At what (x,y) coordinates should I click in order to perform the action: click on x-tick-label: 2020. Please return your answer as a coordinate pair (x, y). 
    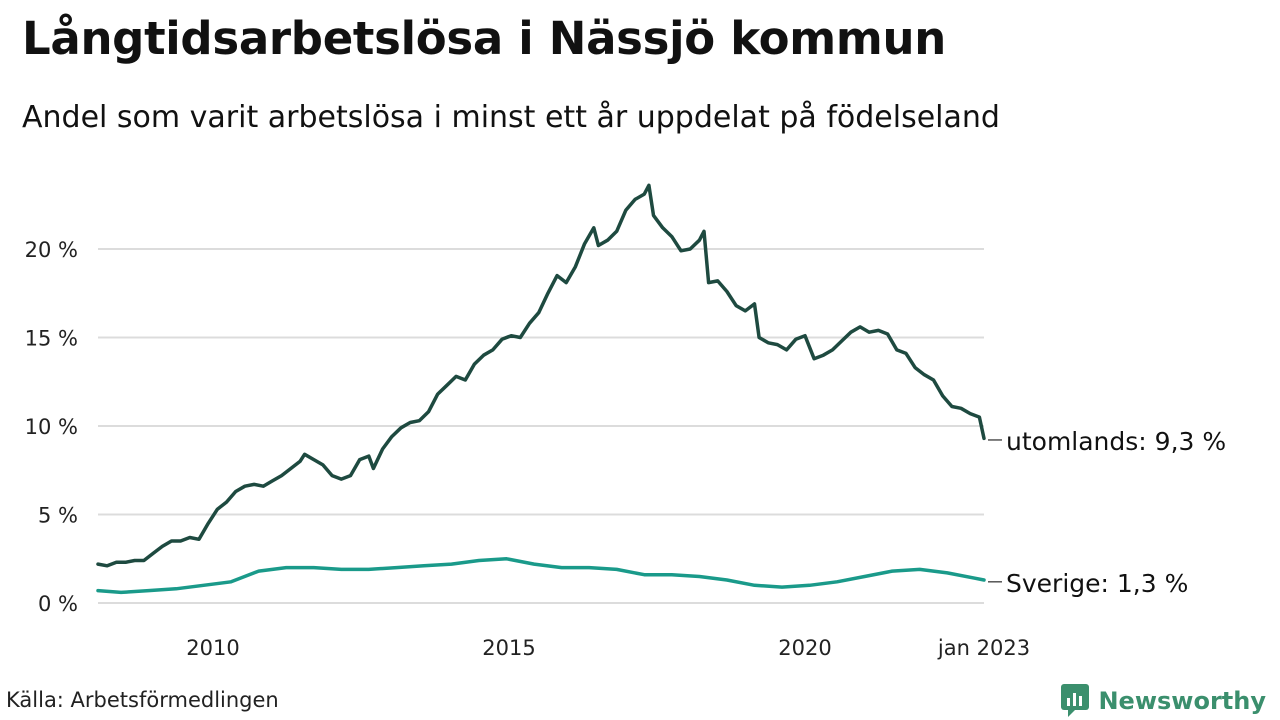
    Looking at the image, I should click on (804, 648).